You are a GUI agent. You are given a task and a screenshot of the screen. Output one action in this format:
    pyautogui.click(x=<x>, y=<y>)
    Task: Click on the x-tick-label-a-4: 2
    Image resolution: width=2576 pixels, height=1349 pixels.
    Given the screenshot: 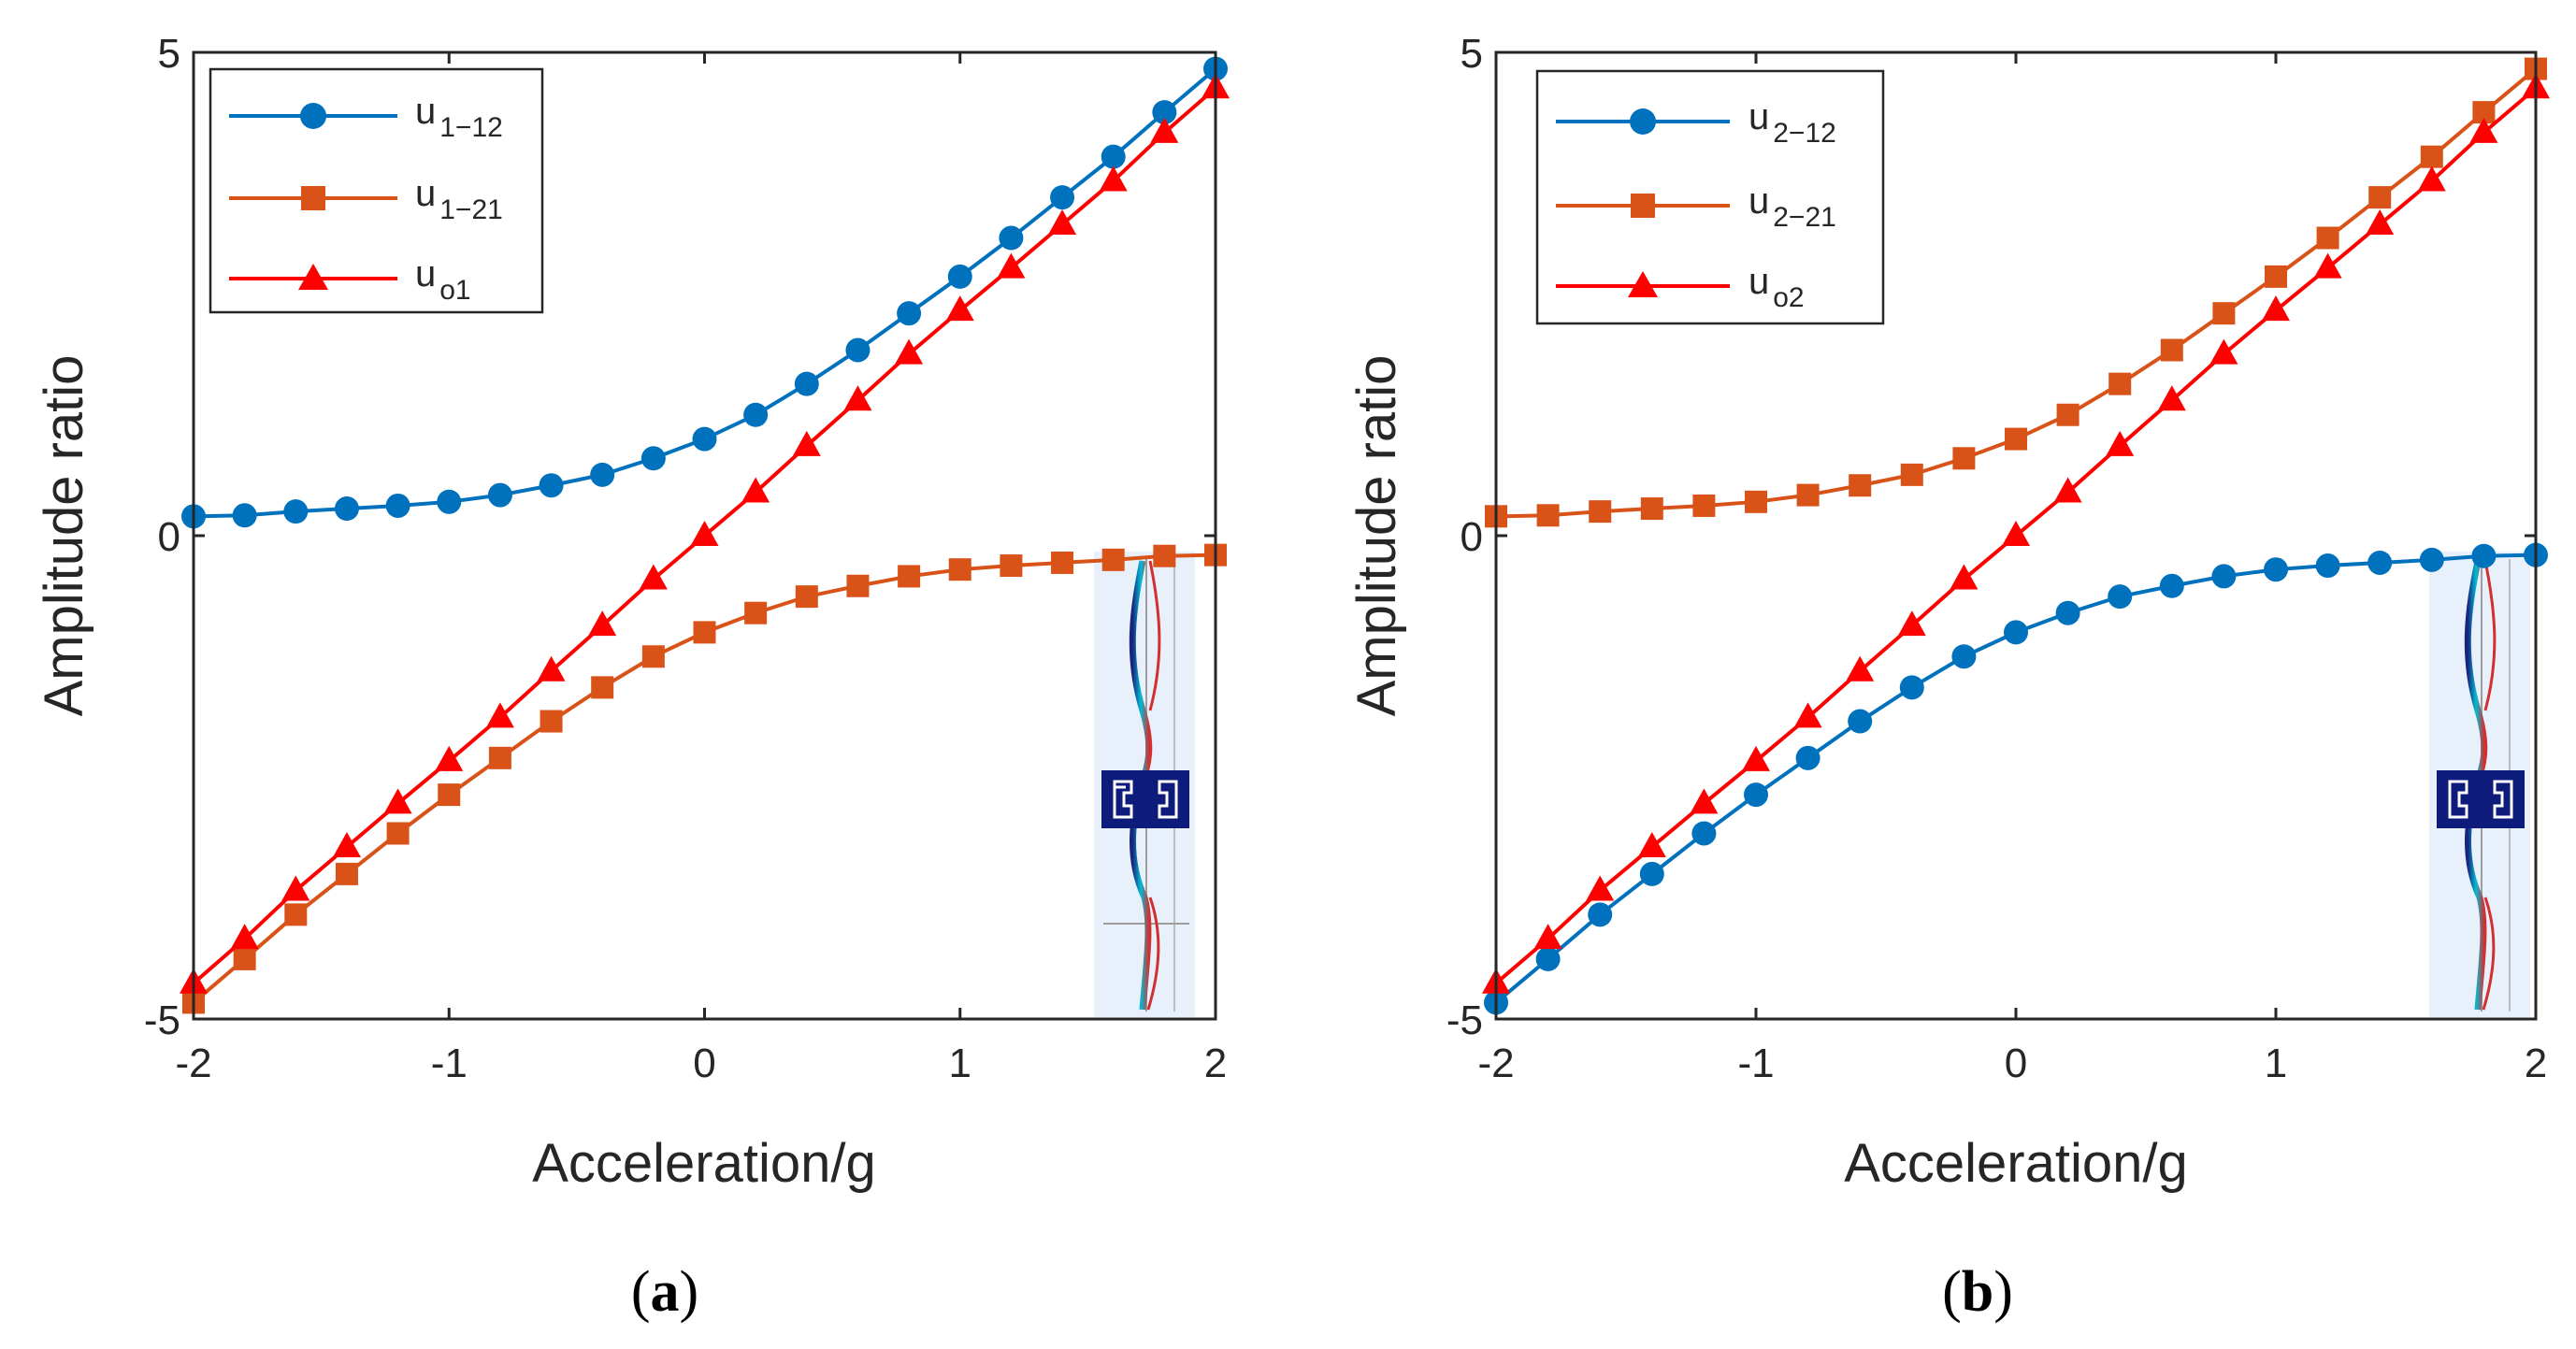 What is the action you would take?
    pyautogui.click(x=1215, y=1063)
    